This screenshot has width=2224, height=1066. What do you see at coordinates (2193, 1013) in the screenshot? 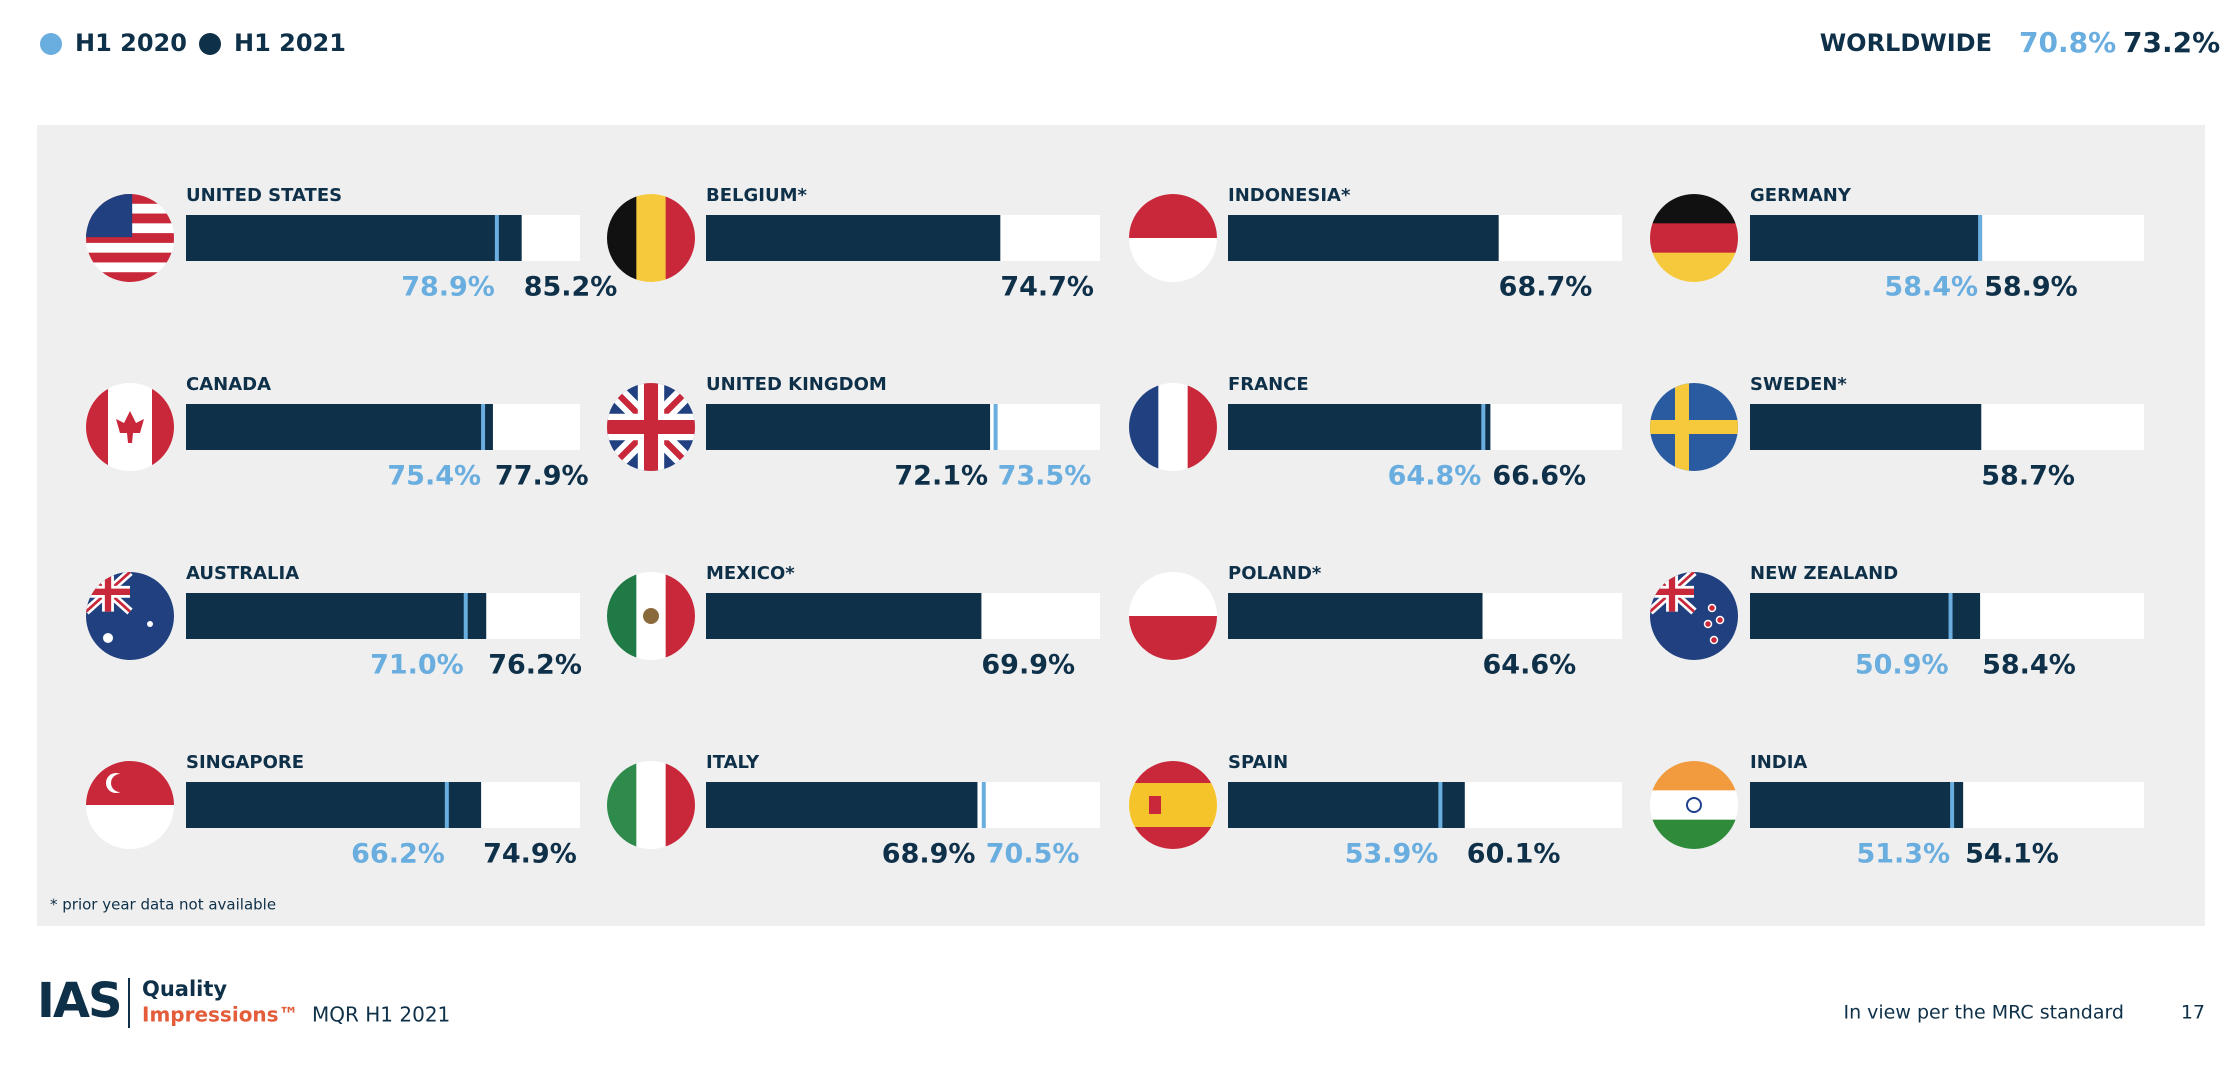
I see `page-number: 17` at bounding box center [2193, 1013].